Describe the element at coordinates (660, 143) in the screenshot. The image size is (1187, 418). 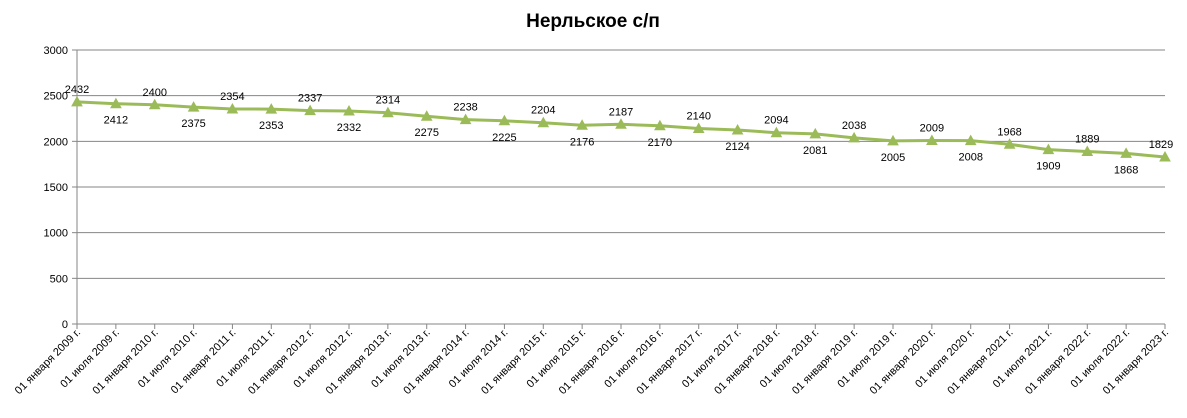
I see `data-label: 2170` at that location.